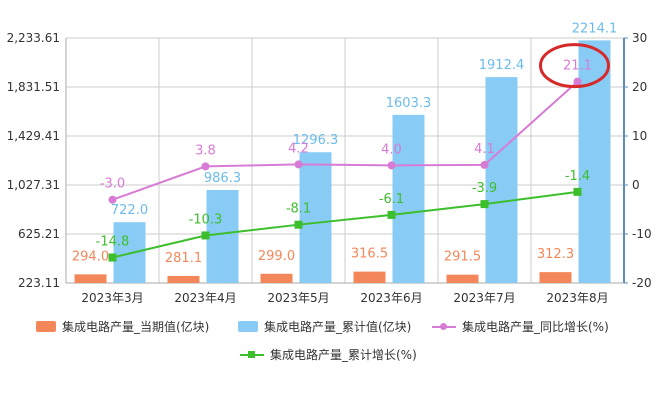 Image resolution: width=660 pixels, height=411 pixels. Describe the element at coordinates (484, 188) in the screenshot. I see `label-cumulative-growth: -3.9` at that location.